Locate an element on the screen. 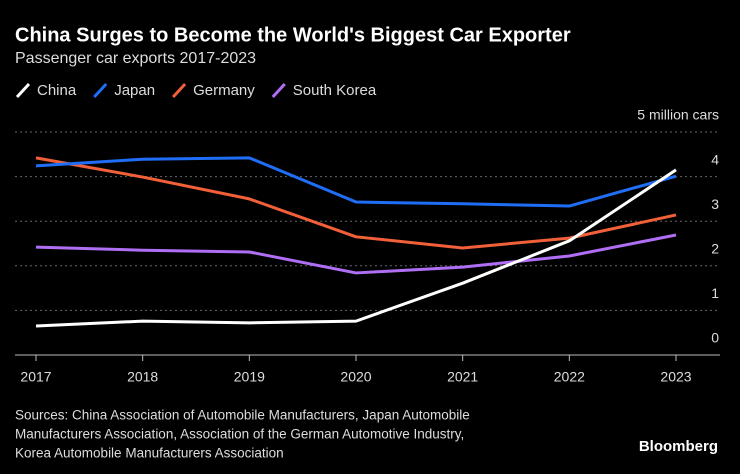  x-tick-label: 2023 is located at coordinates (675, 377).